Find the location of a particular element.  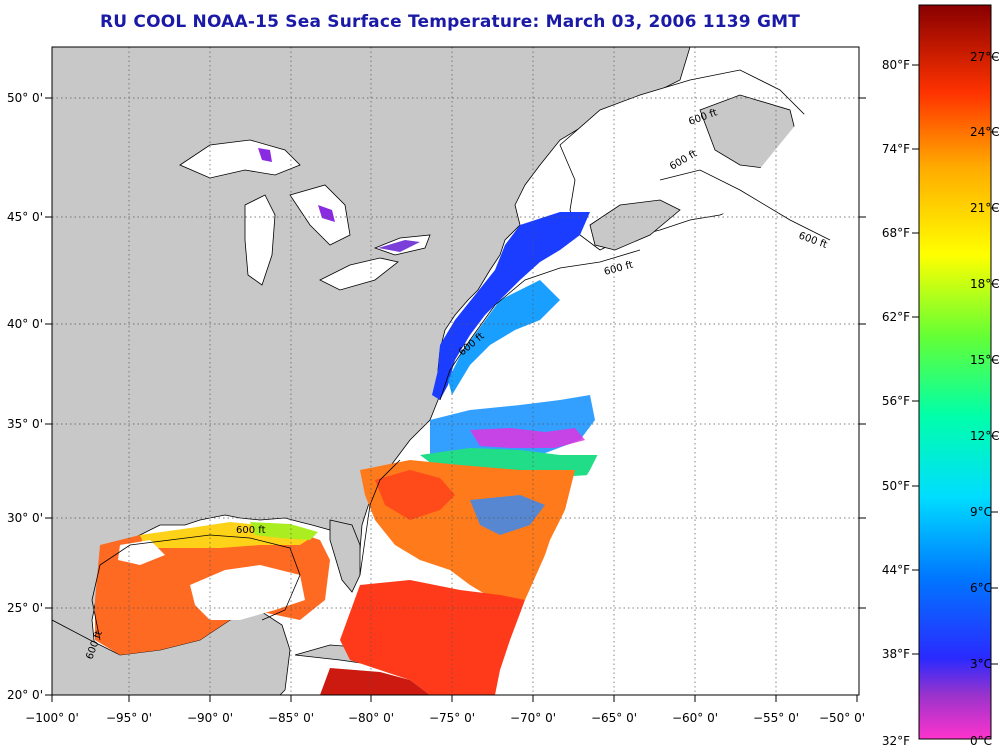

colorbar-c-label: 18°C is located at coordinates (985, 284).